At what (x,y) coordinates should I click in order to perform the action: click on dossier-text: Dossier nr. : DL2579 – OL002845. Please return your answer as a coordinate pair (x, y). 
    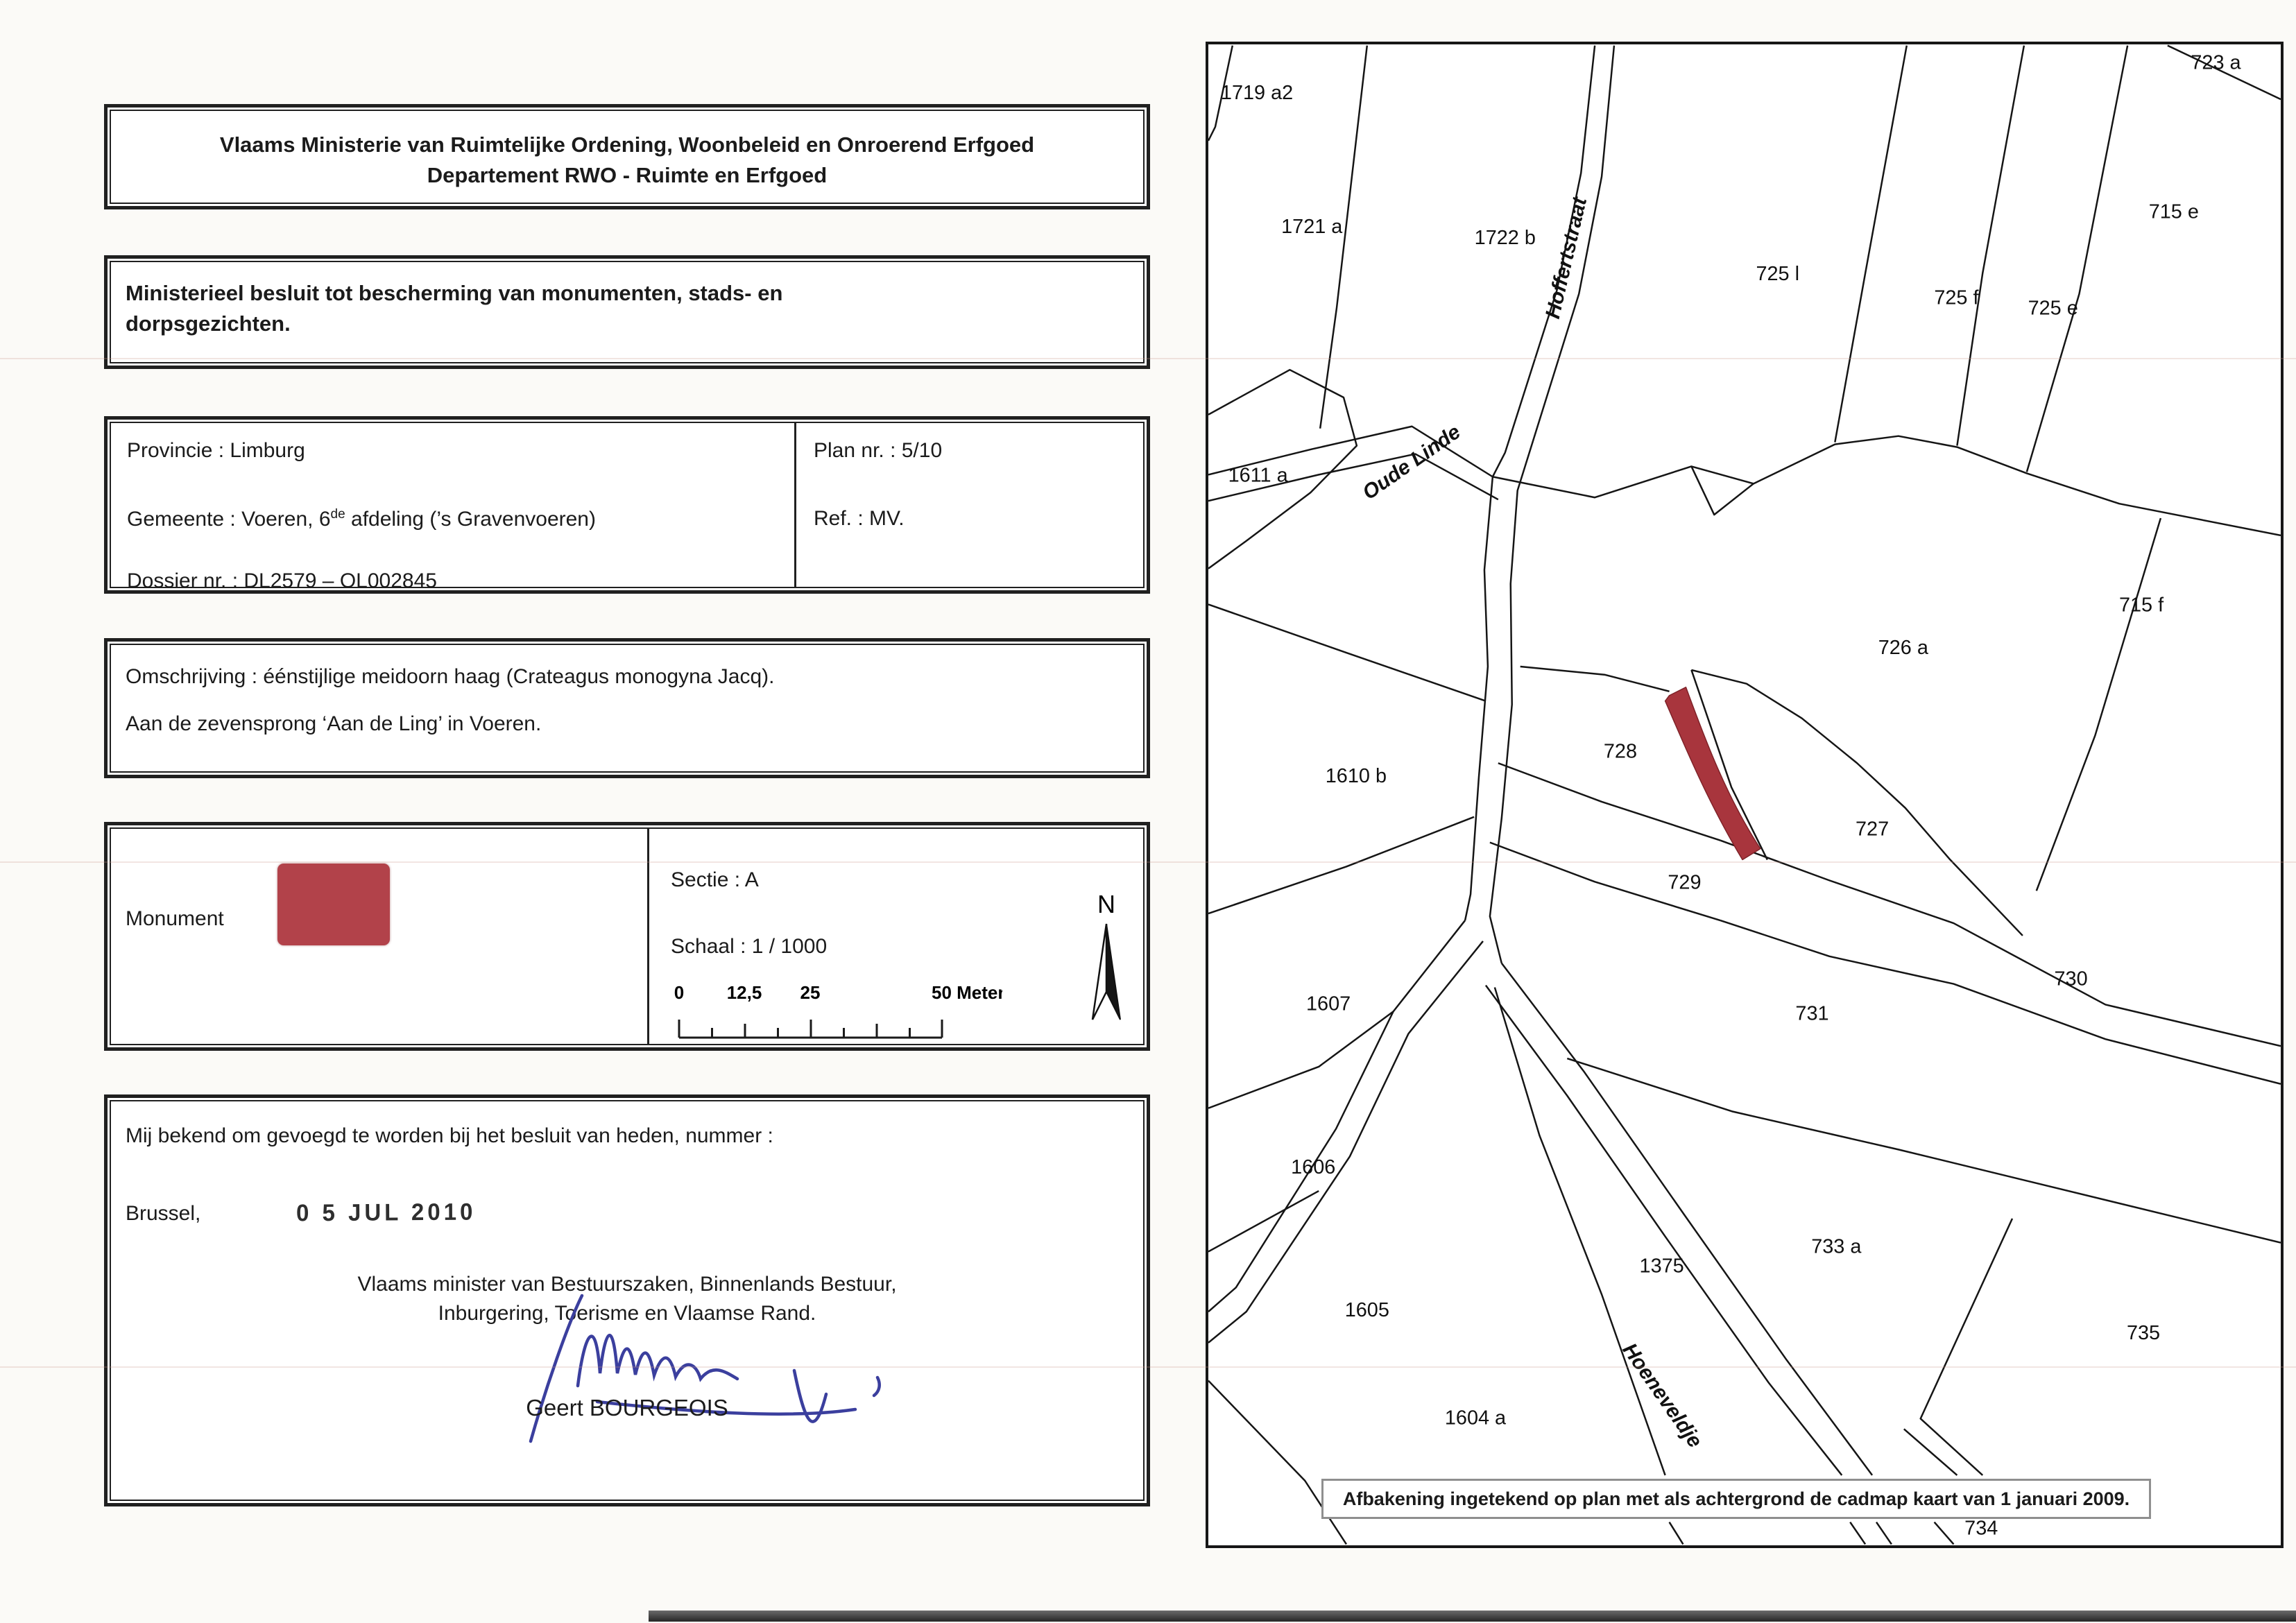
    Looking at the image, I should click on (282, 580).